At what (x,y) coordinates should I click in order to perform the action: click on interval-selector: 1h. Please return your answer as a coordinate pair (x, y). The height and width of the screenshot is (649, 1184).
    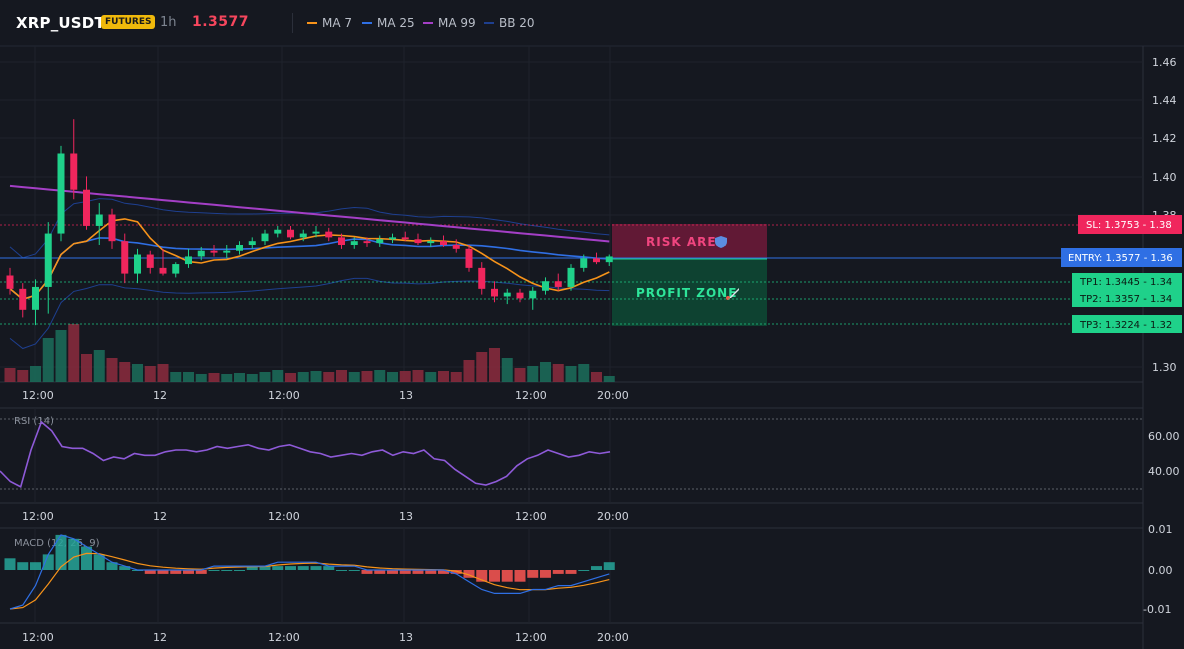
    Looking at the image, I should click on (168, 22).